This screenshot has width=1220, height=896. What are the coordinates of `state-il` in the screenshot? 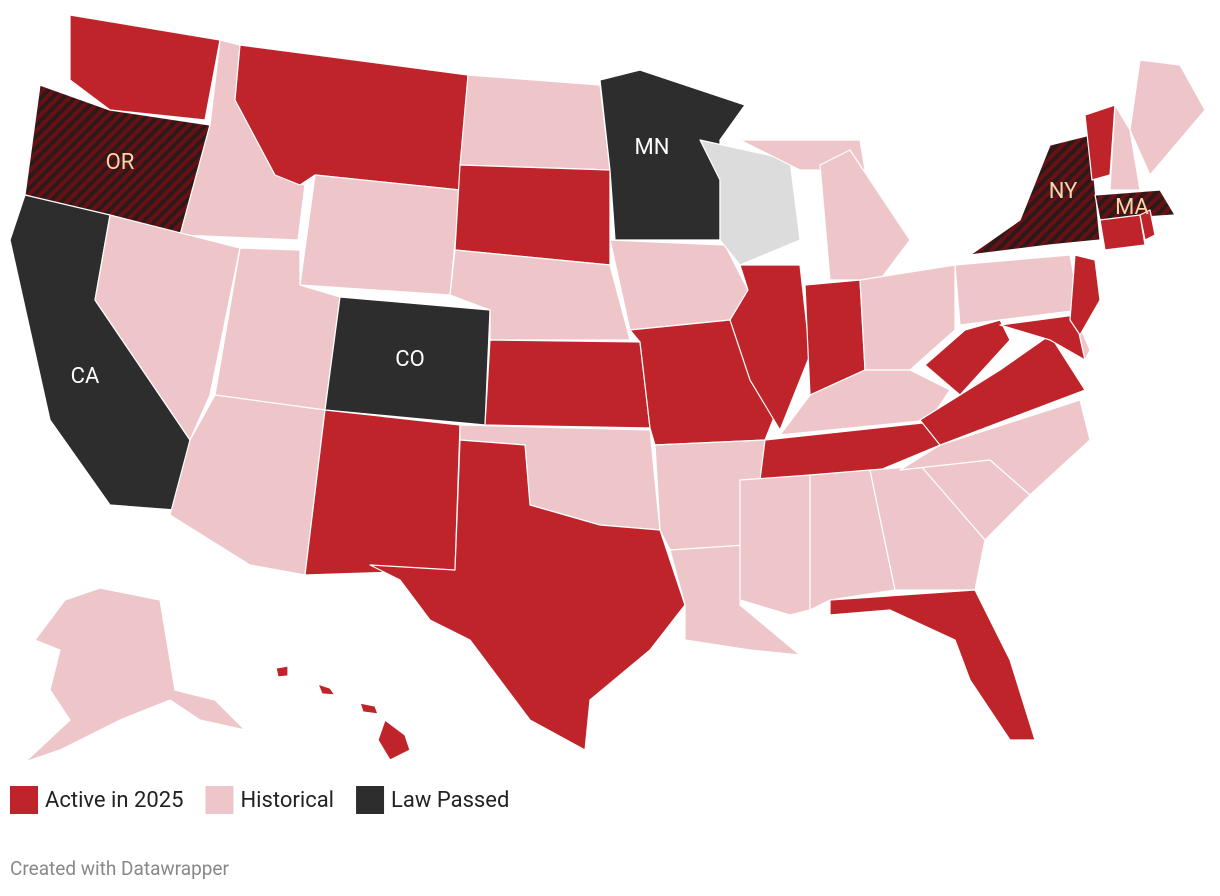 It's located at (770, 347).